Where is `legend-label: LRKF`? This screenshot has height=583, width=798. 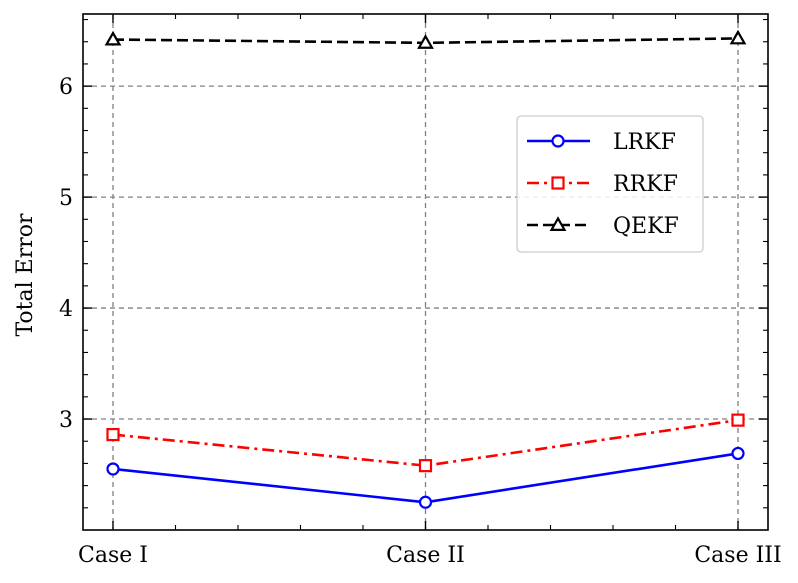
legend-label: LRKF is located at coordinates (644, 142).